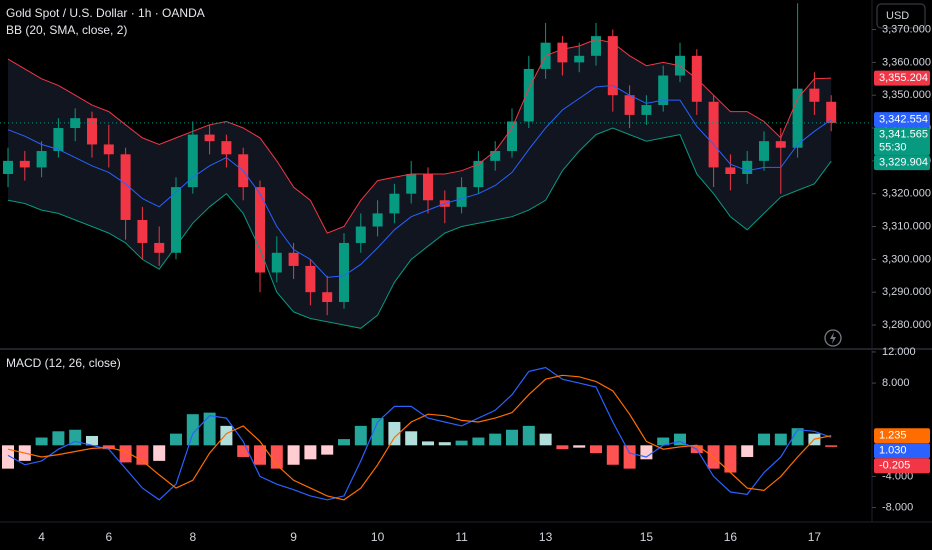 This screenshot has width=932, height=550. What do you see at coordinates (897, 476) in the screenshot?
I see `y-tick-label: -4.000` at bounding box center [897, 476].